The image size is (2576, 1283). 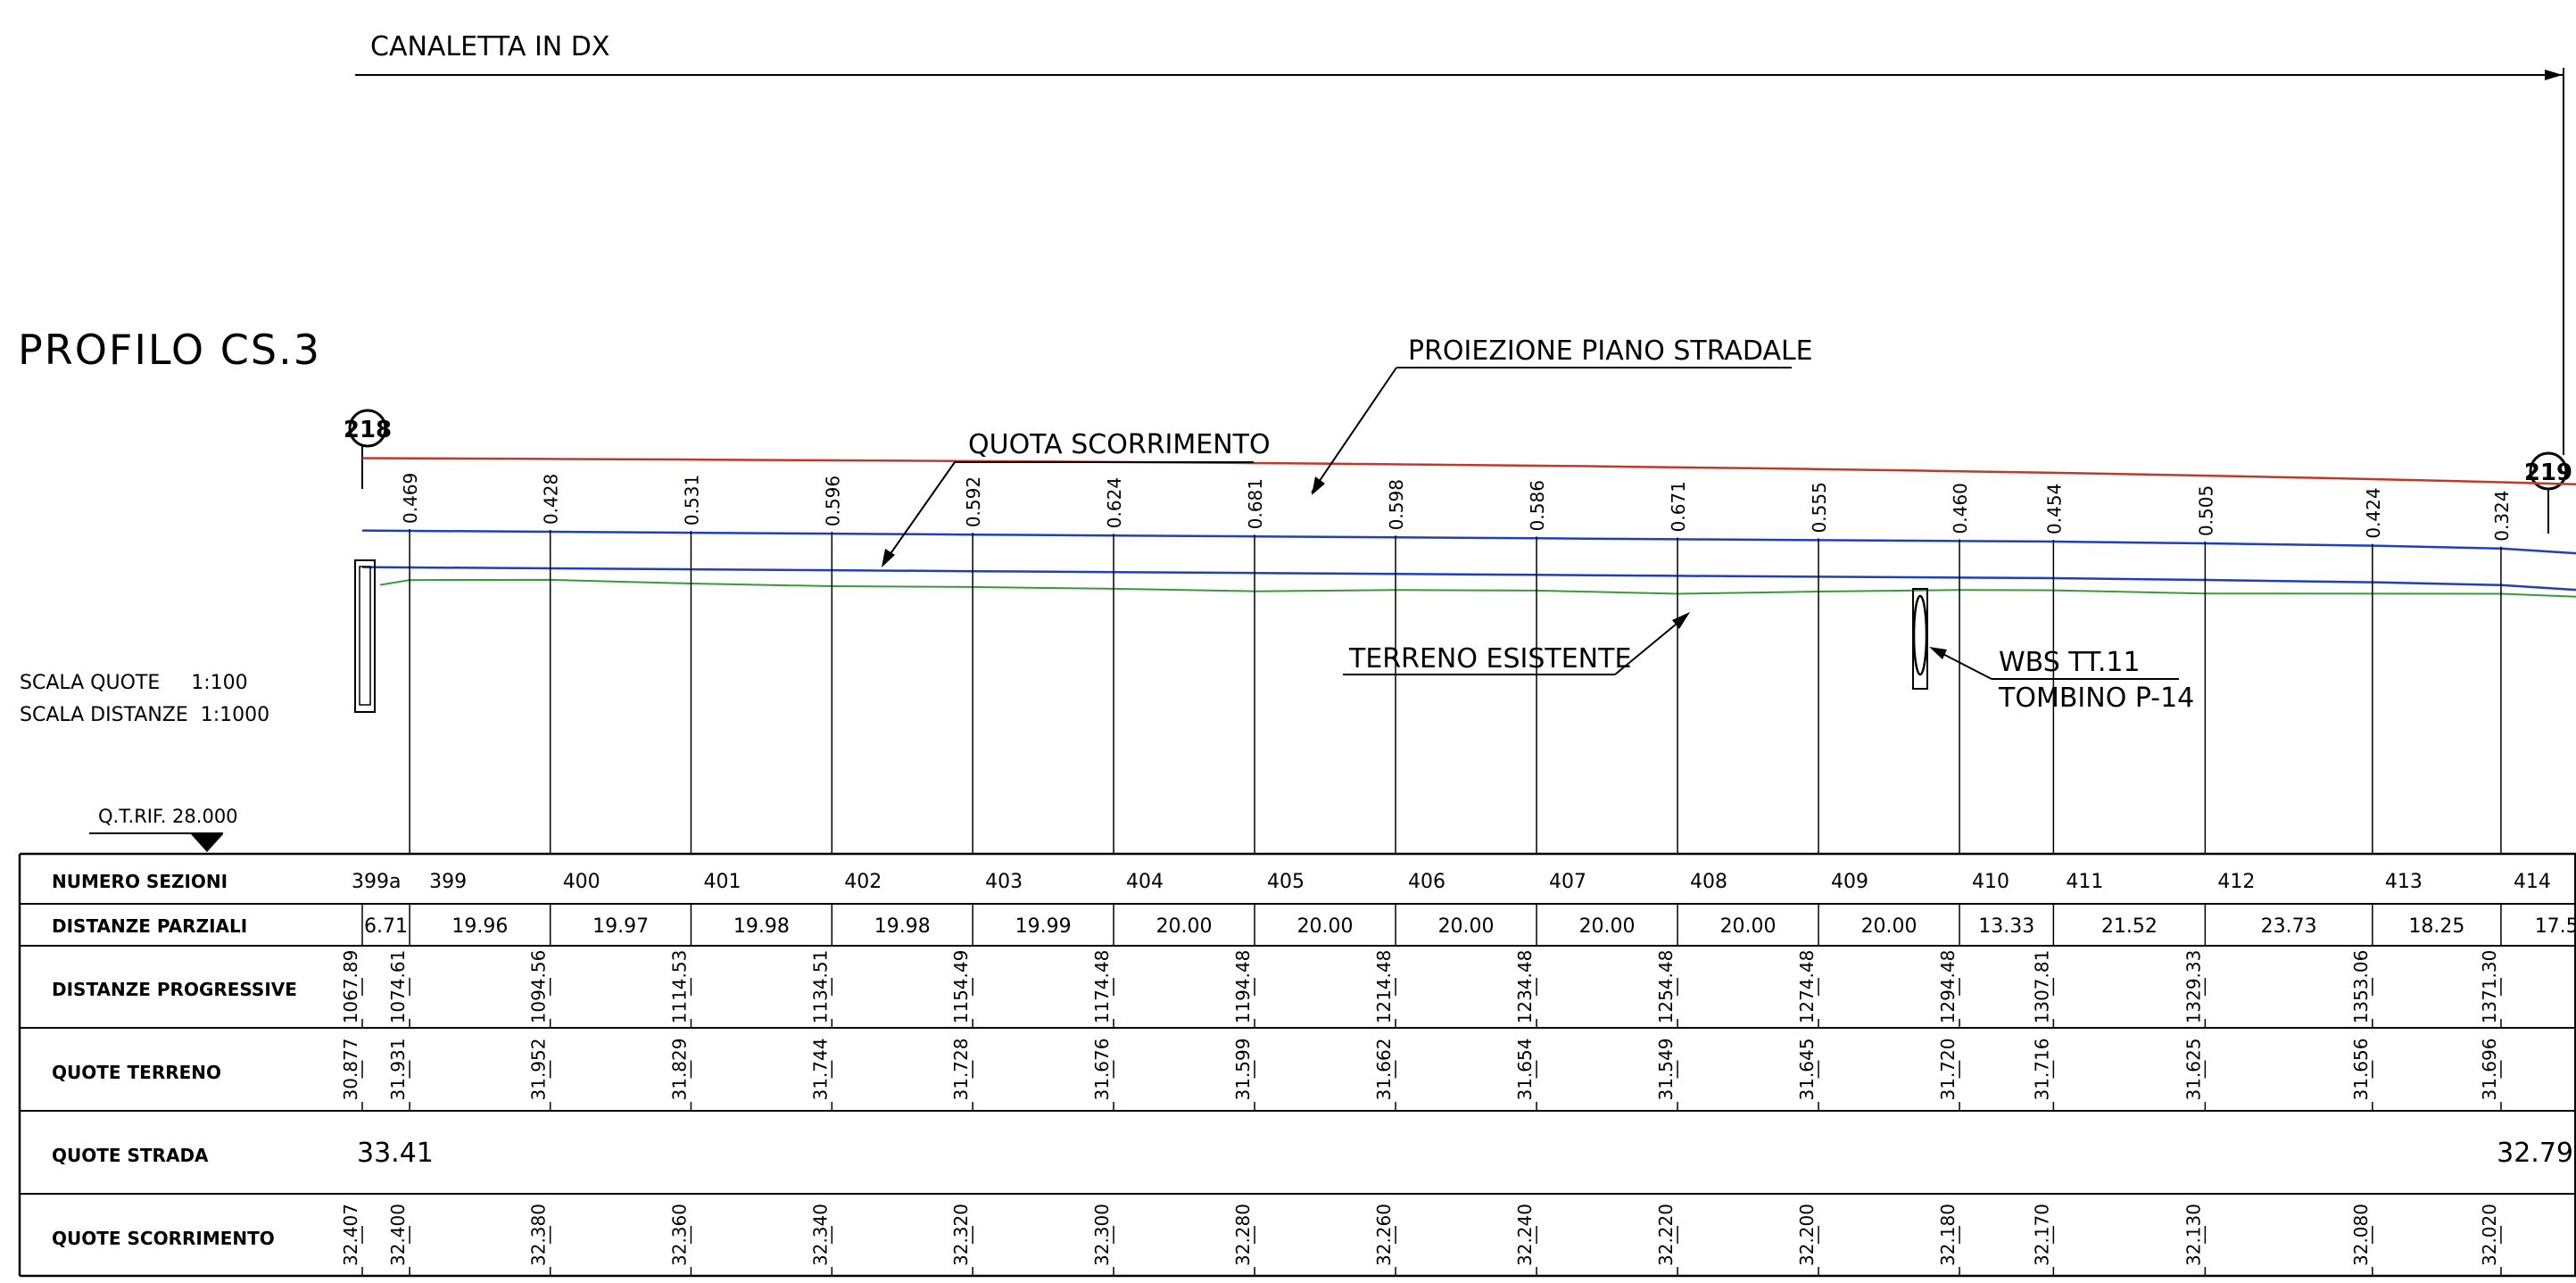 I want to click on quote-strada-start: 33.41, so click(x=395, y=1153).